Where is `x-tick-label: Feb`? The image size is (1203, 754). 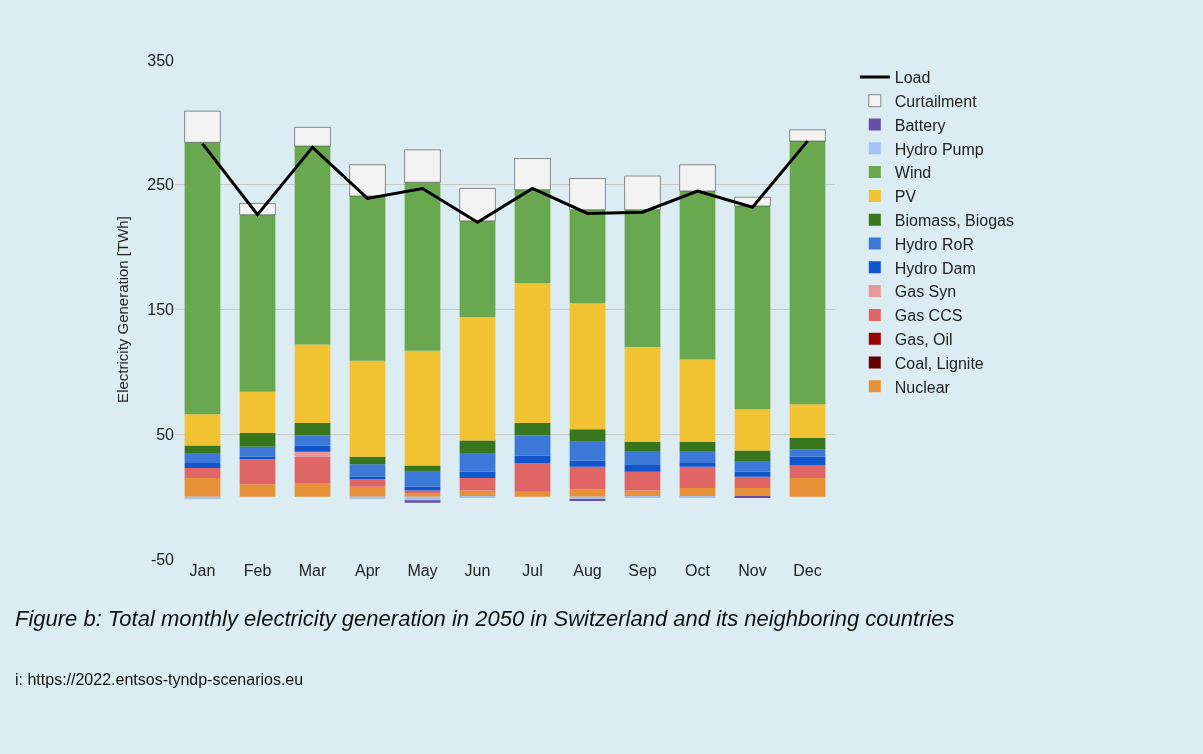
x-tick-label: Feb is located at coordinates (257, 570).